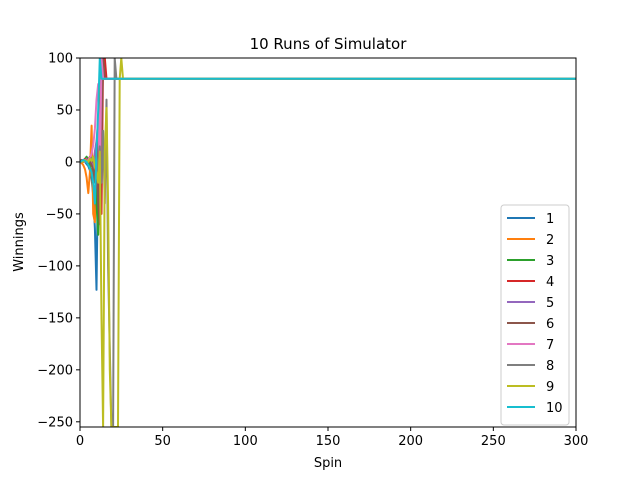 This screenshot has width=640, height=480. Describe the element at coordinates (493, 441) in the screenshot. I see `x-tick-label: 250` at that location.